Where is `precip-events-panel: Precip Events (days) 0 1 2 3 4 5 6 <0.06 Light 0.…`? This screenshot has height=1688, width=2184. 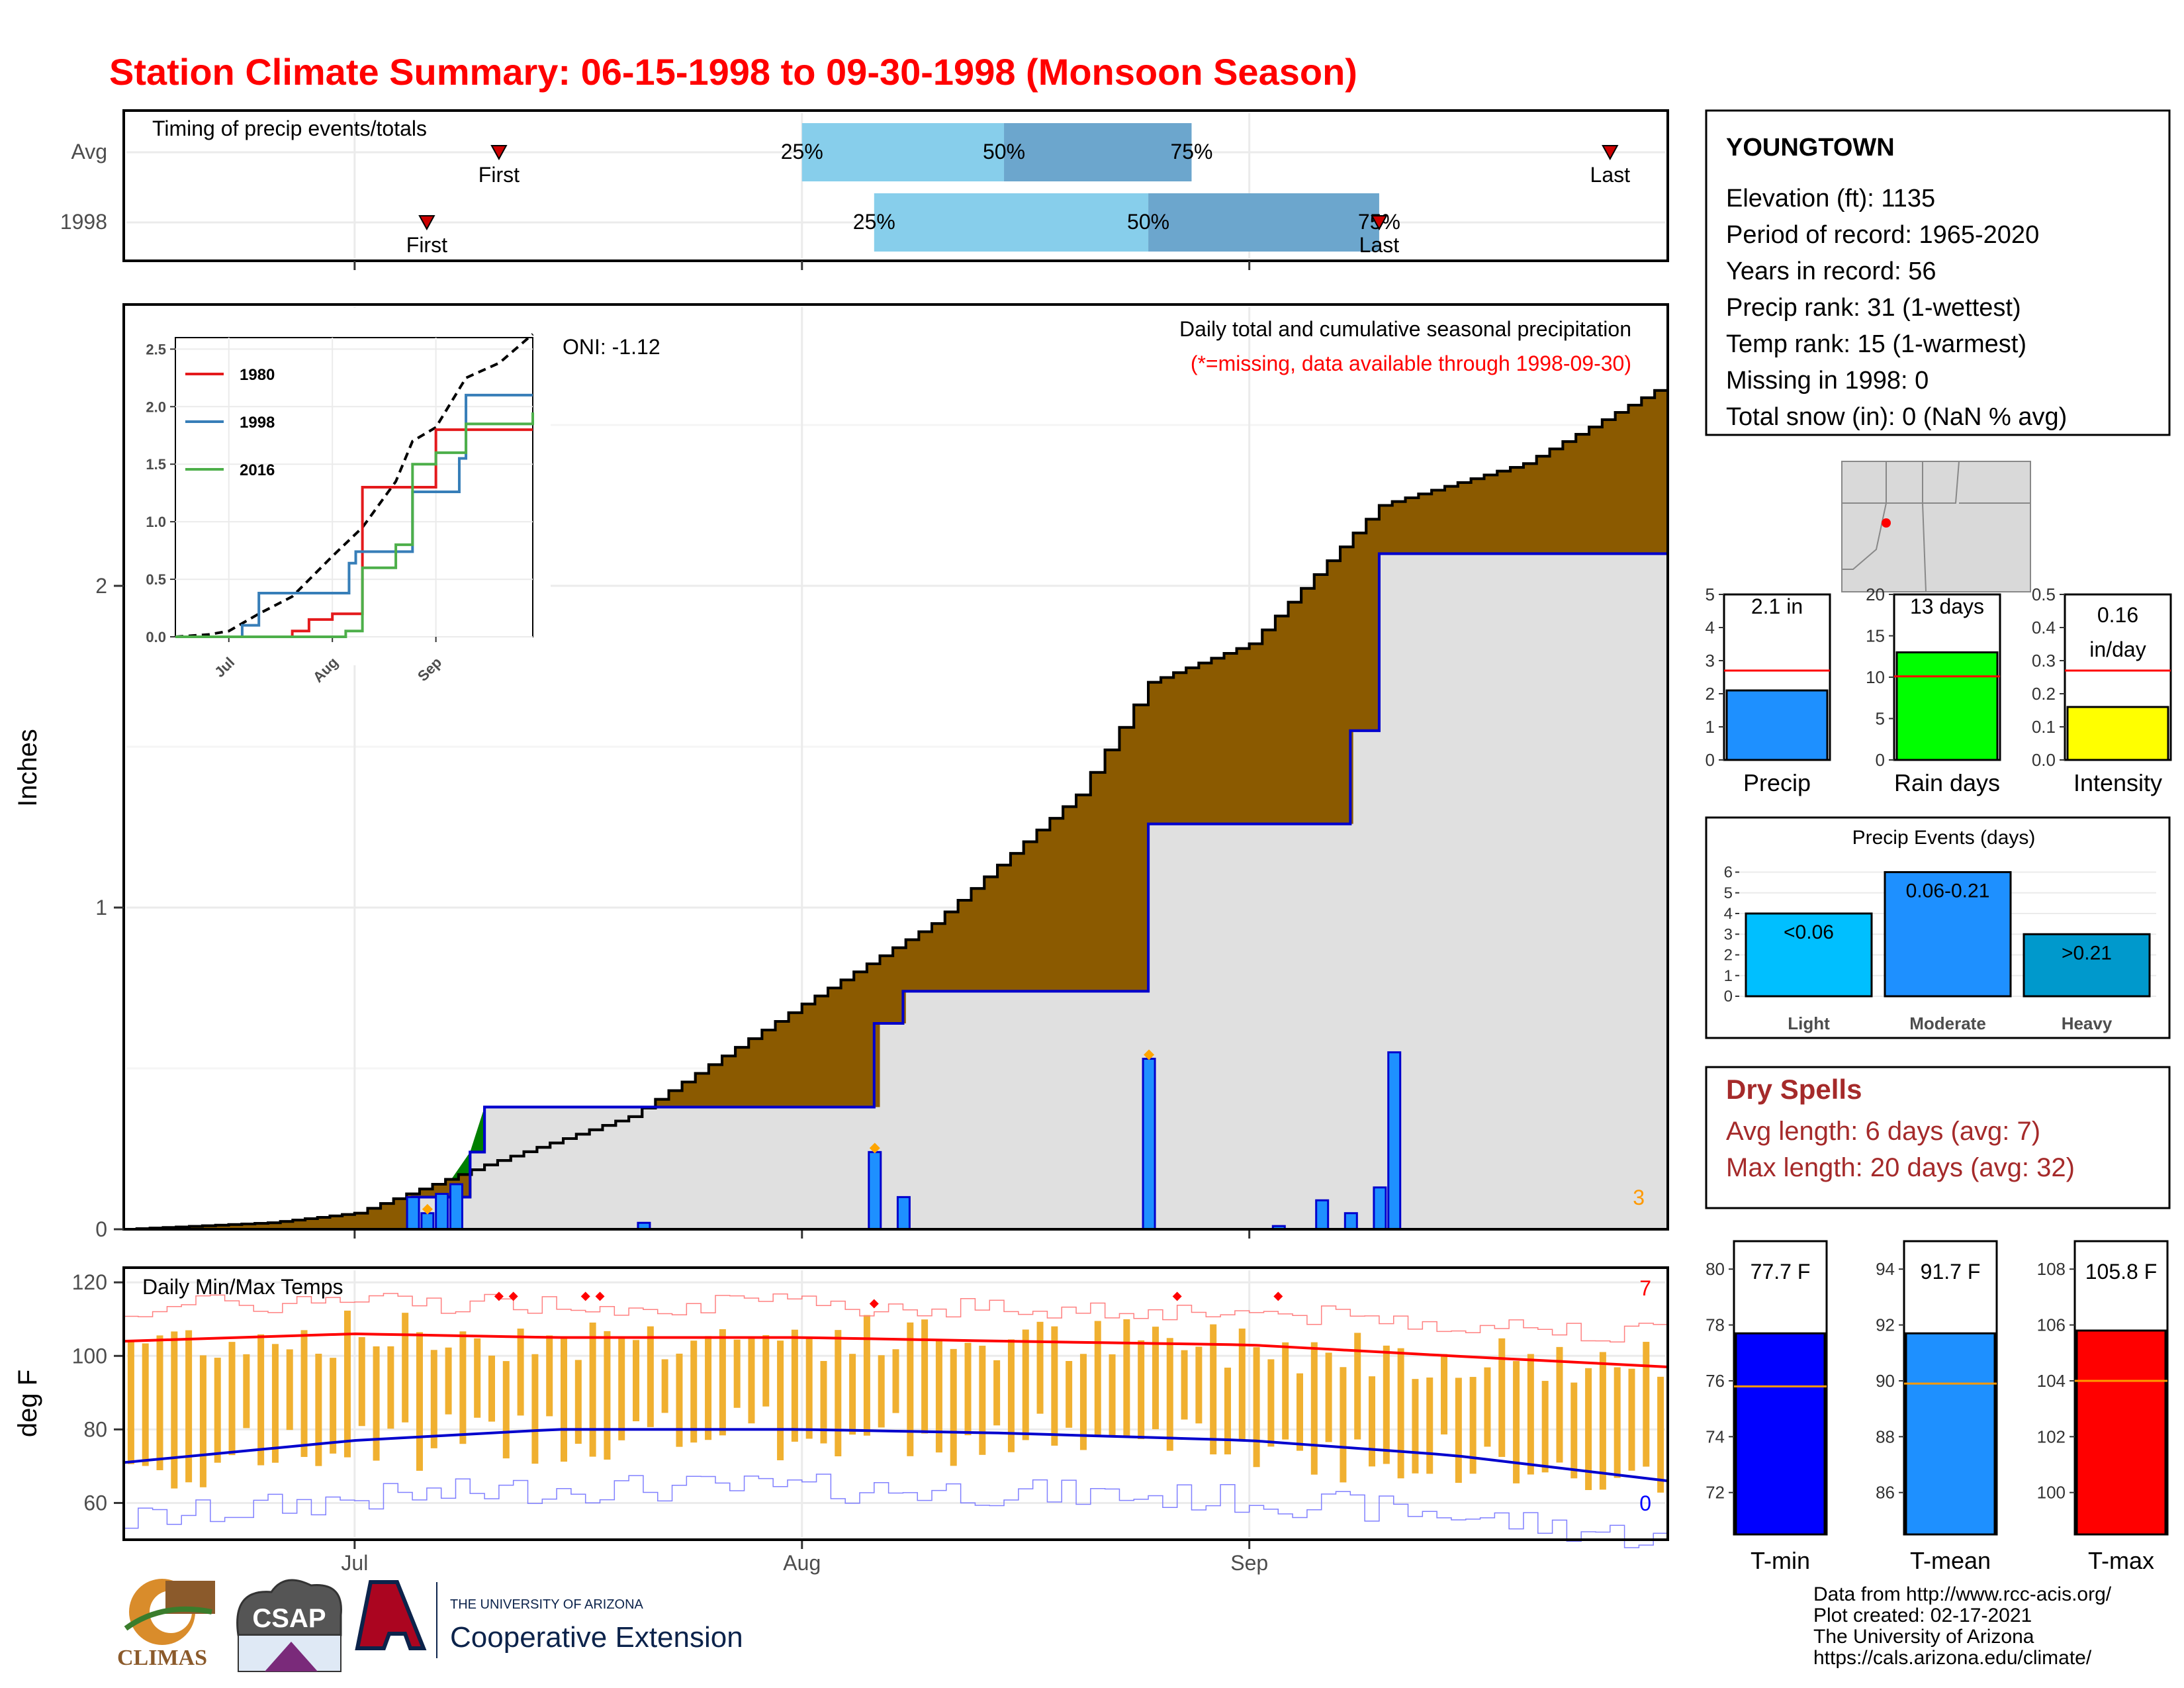 precip-events-panel: Precip Events (days) 0 1 2 3 4 5 6 <0.06 Light 0.… is located at coordinates (1938, 927).